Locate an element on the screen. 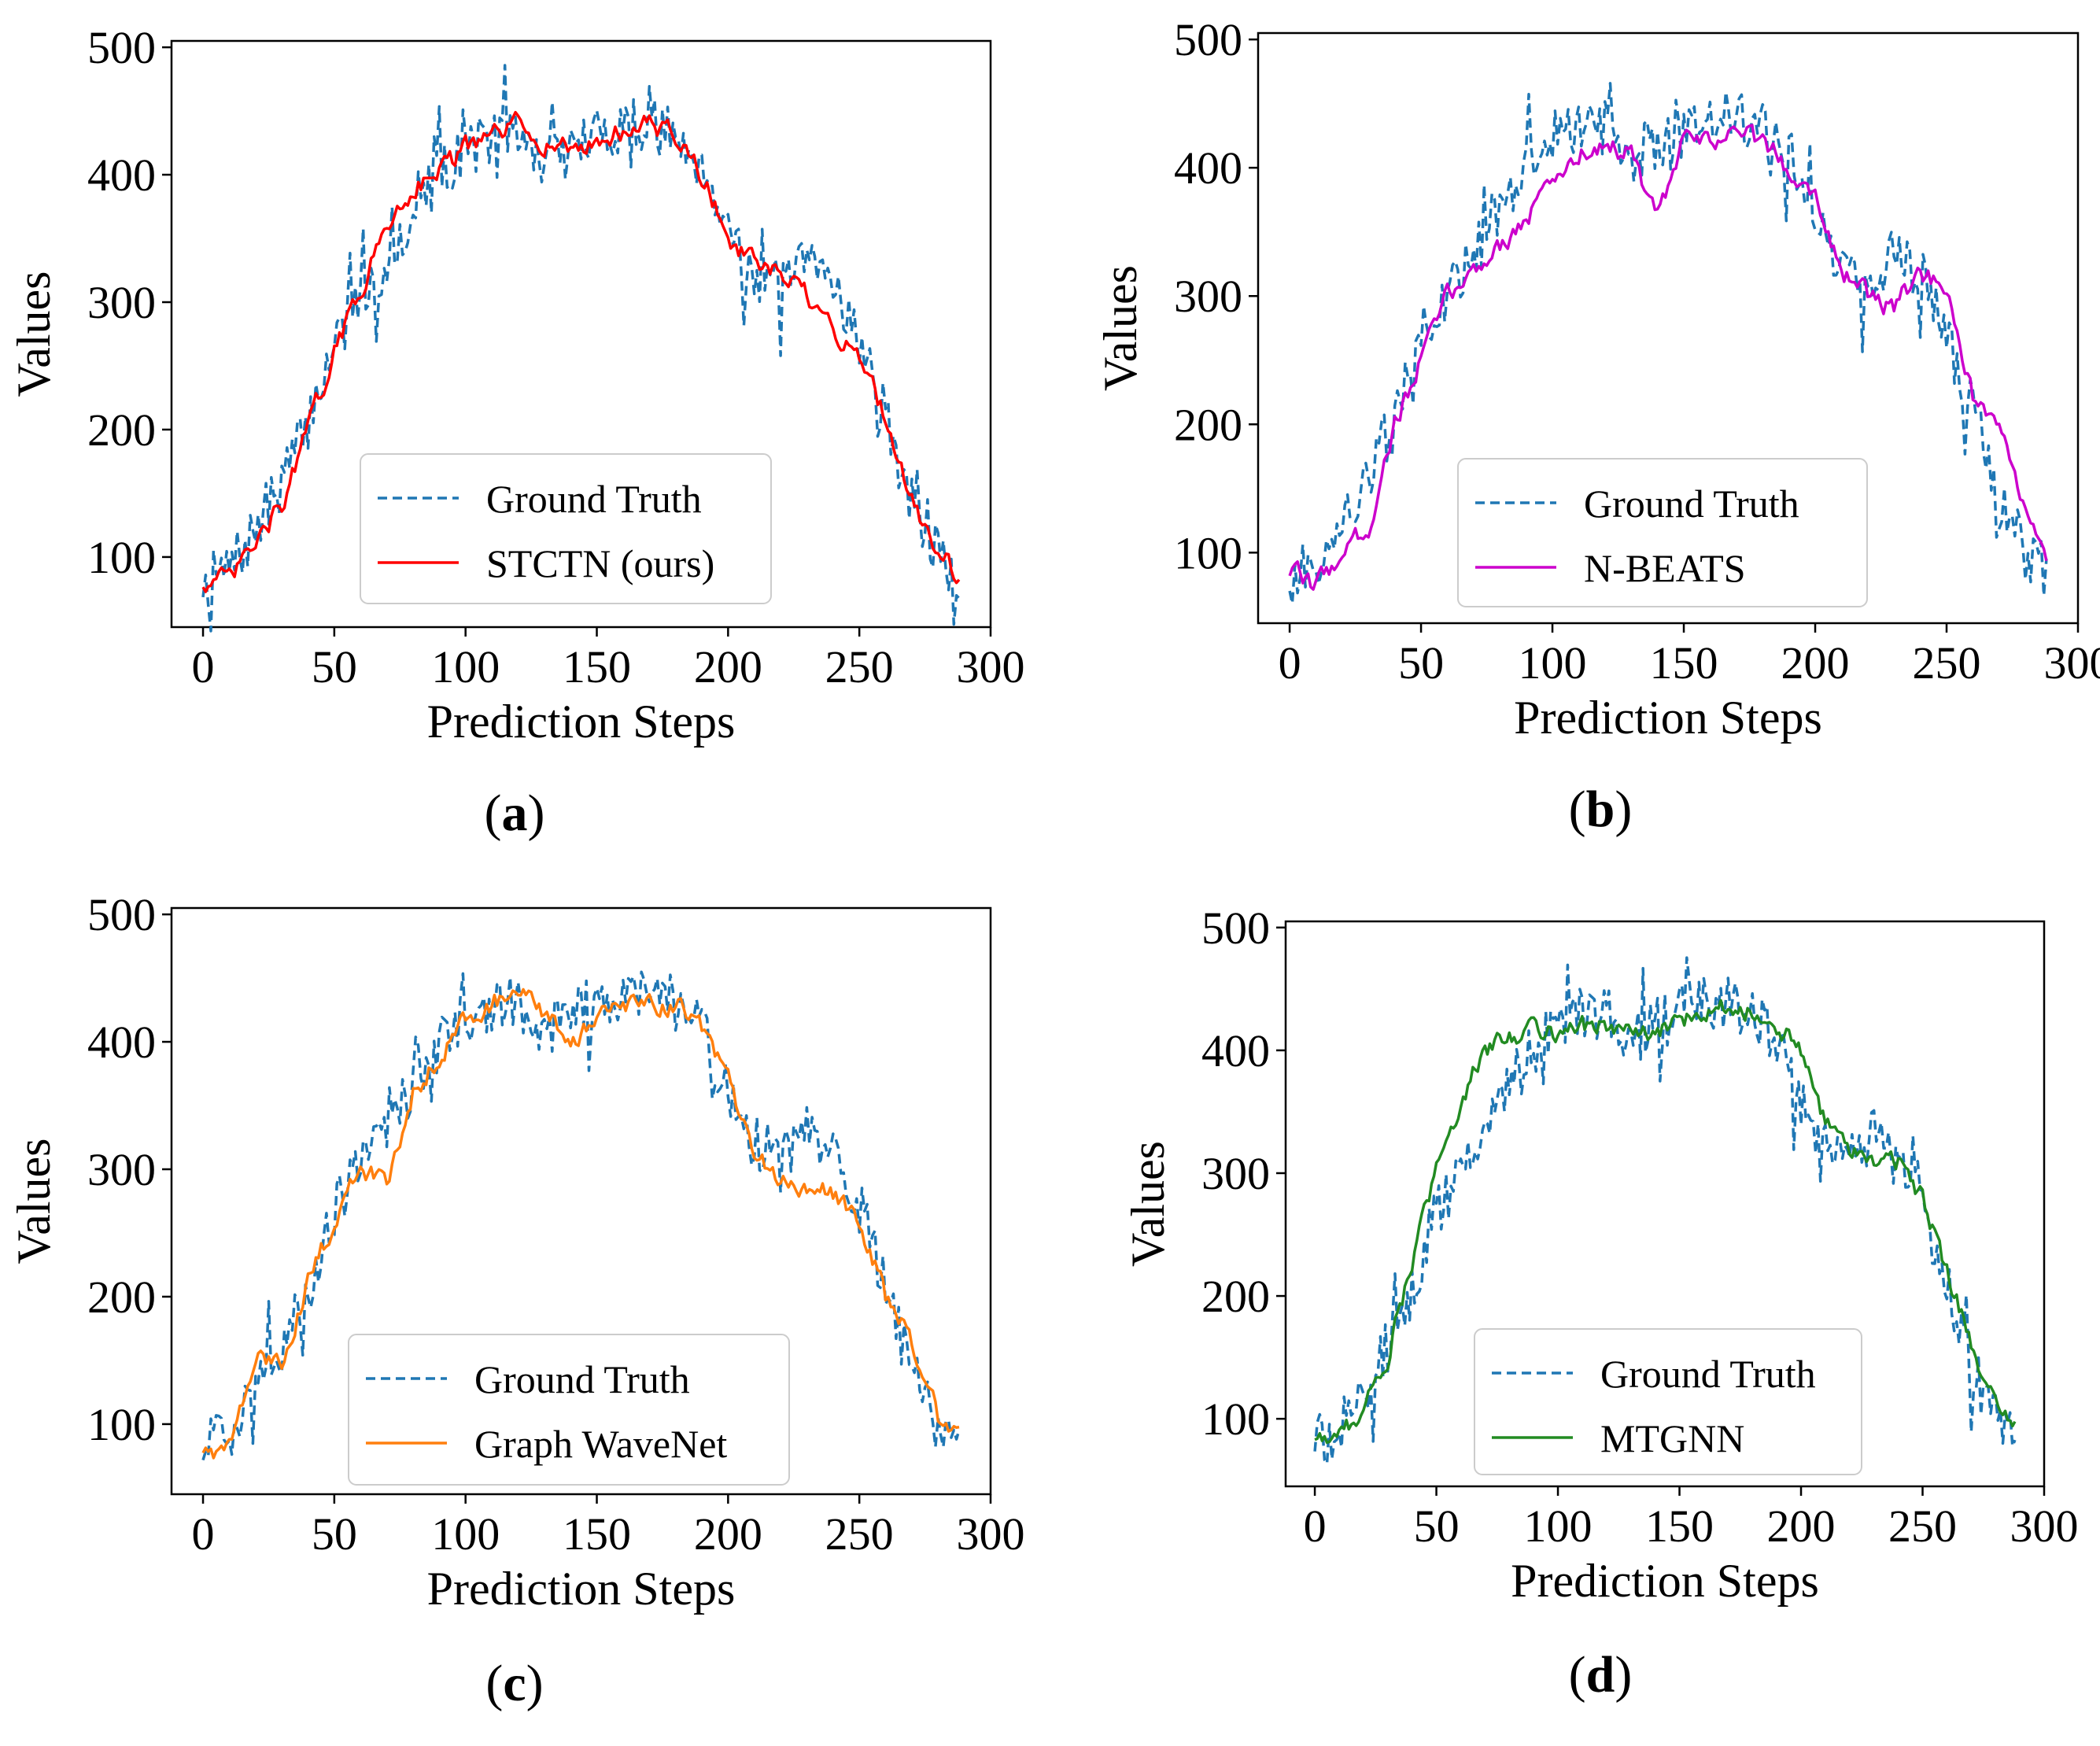 The image size is (2100, 1746). legend-label: N-BEATS is located at coordinates (1665, 568).